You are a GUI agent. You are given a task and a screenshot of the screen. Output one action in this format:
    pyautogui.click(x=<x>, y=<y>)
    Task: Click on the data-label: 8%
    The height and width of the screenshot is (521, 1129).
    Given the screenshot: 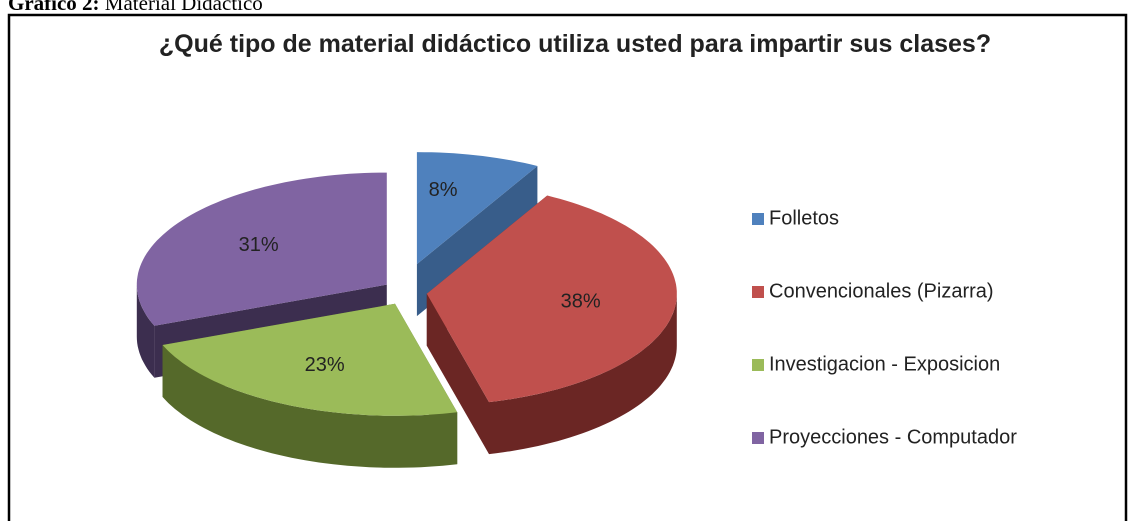 What is the action you would take?
    pyautogui.click(x=443, y=190)
    